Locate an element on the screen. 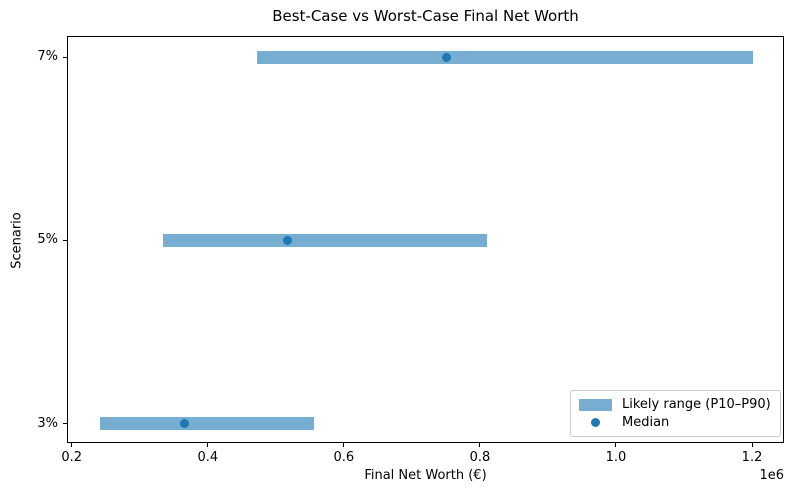 Image resolution: width=800 pixels, height=500 pixels. legend-label-median: Median is located at coordinates (646, 422).